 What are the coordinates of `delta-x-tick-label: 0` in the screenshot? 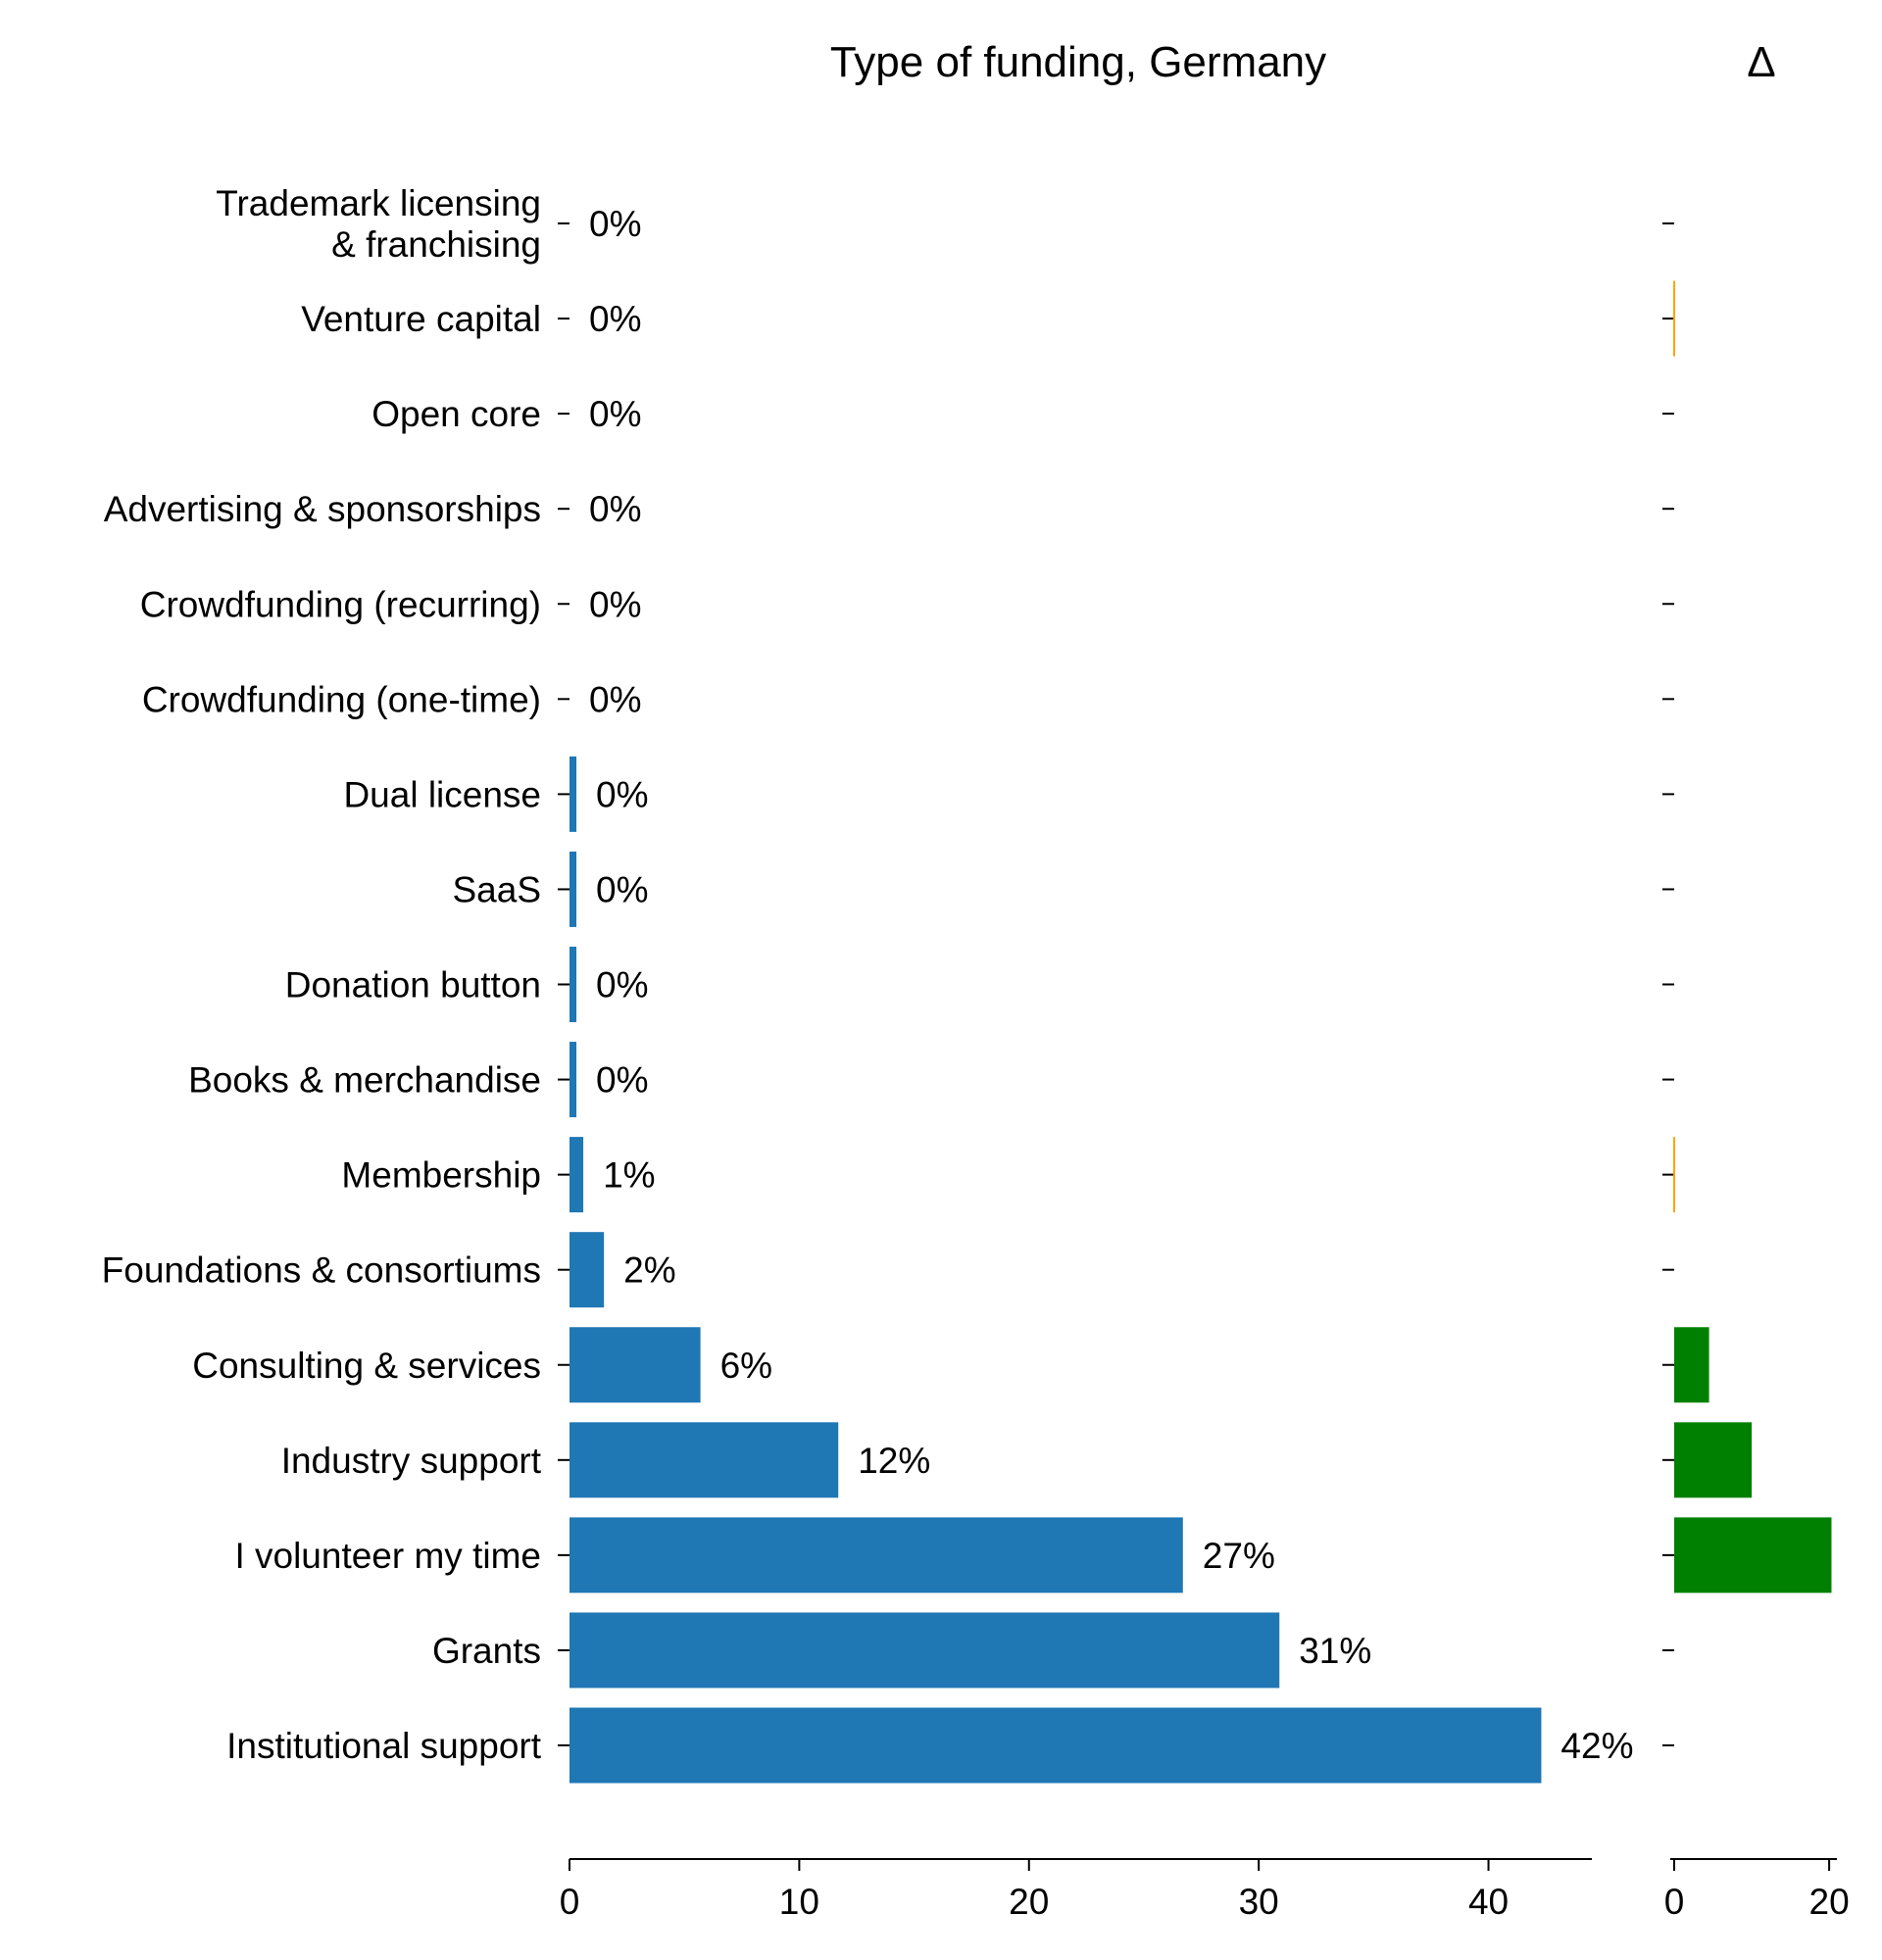 It's located at (1675, 1902).